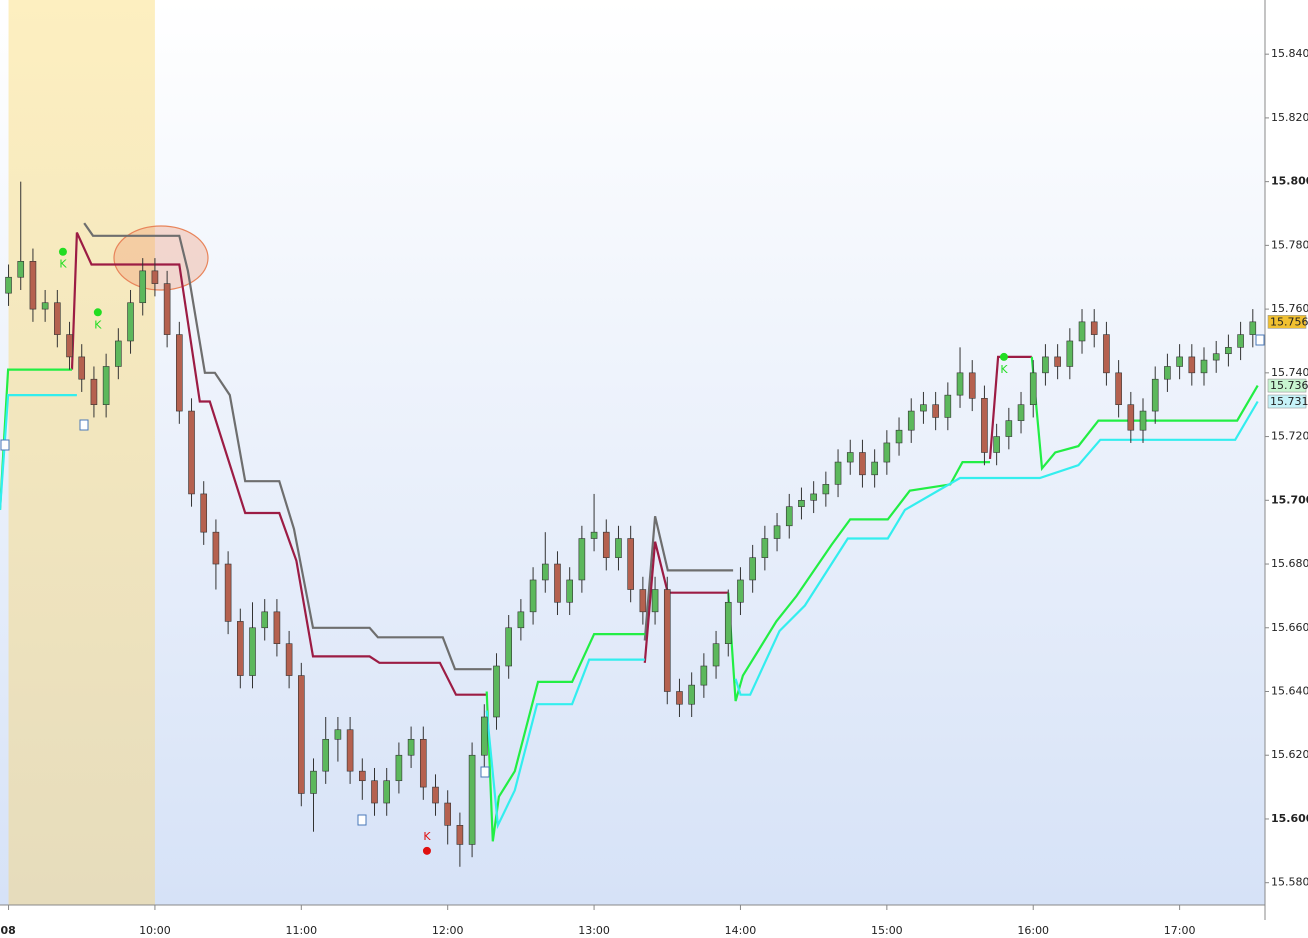 The image size is (1308, 938). Describe the element at coordinates (1289, 499) in the screenshot. I see `y-tick-label: 15.700` at that location.